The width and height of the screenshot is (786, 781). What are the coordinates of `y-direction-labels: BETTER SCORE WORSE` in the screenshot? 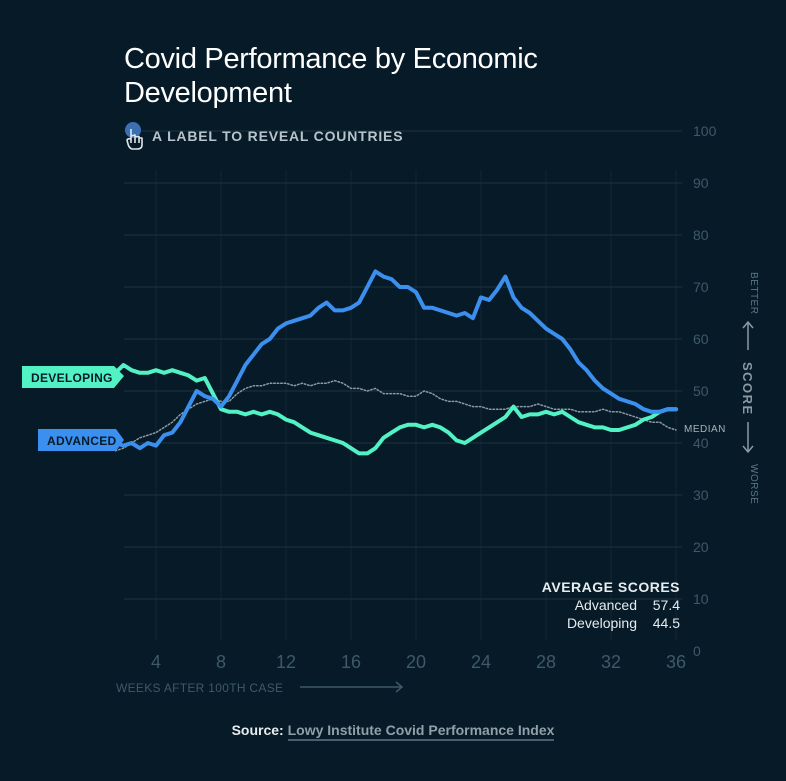 It's located at (749, 388).